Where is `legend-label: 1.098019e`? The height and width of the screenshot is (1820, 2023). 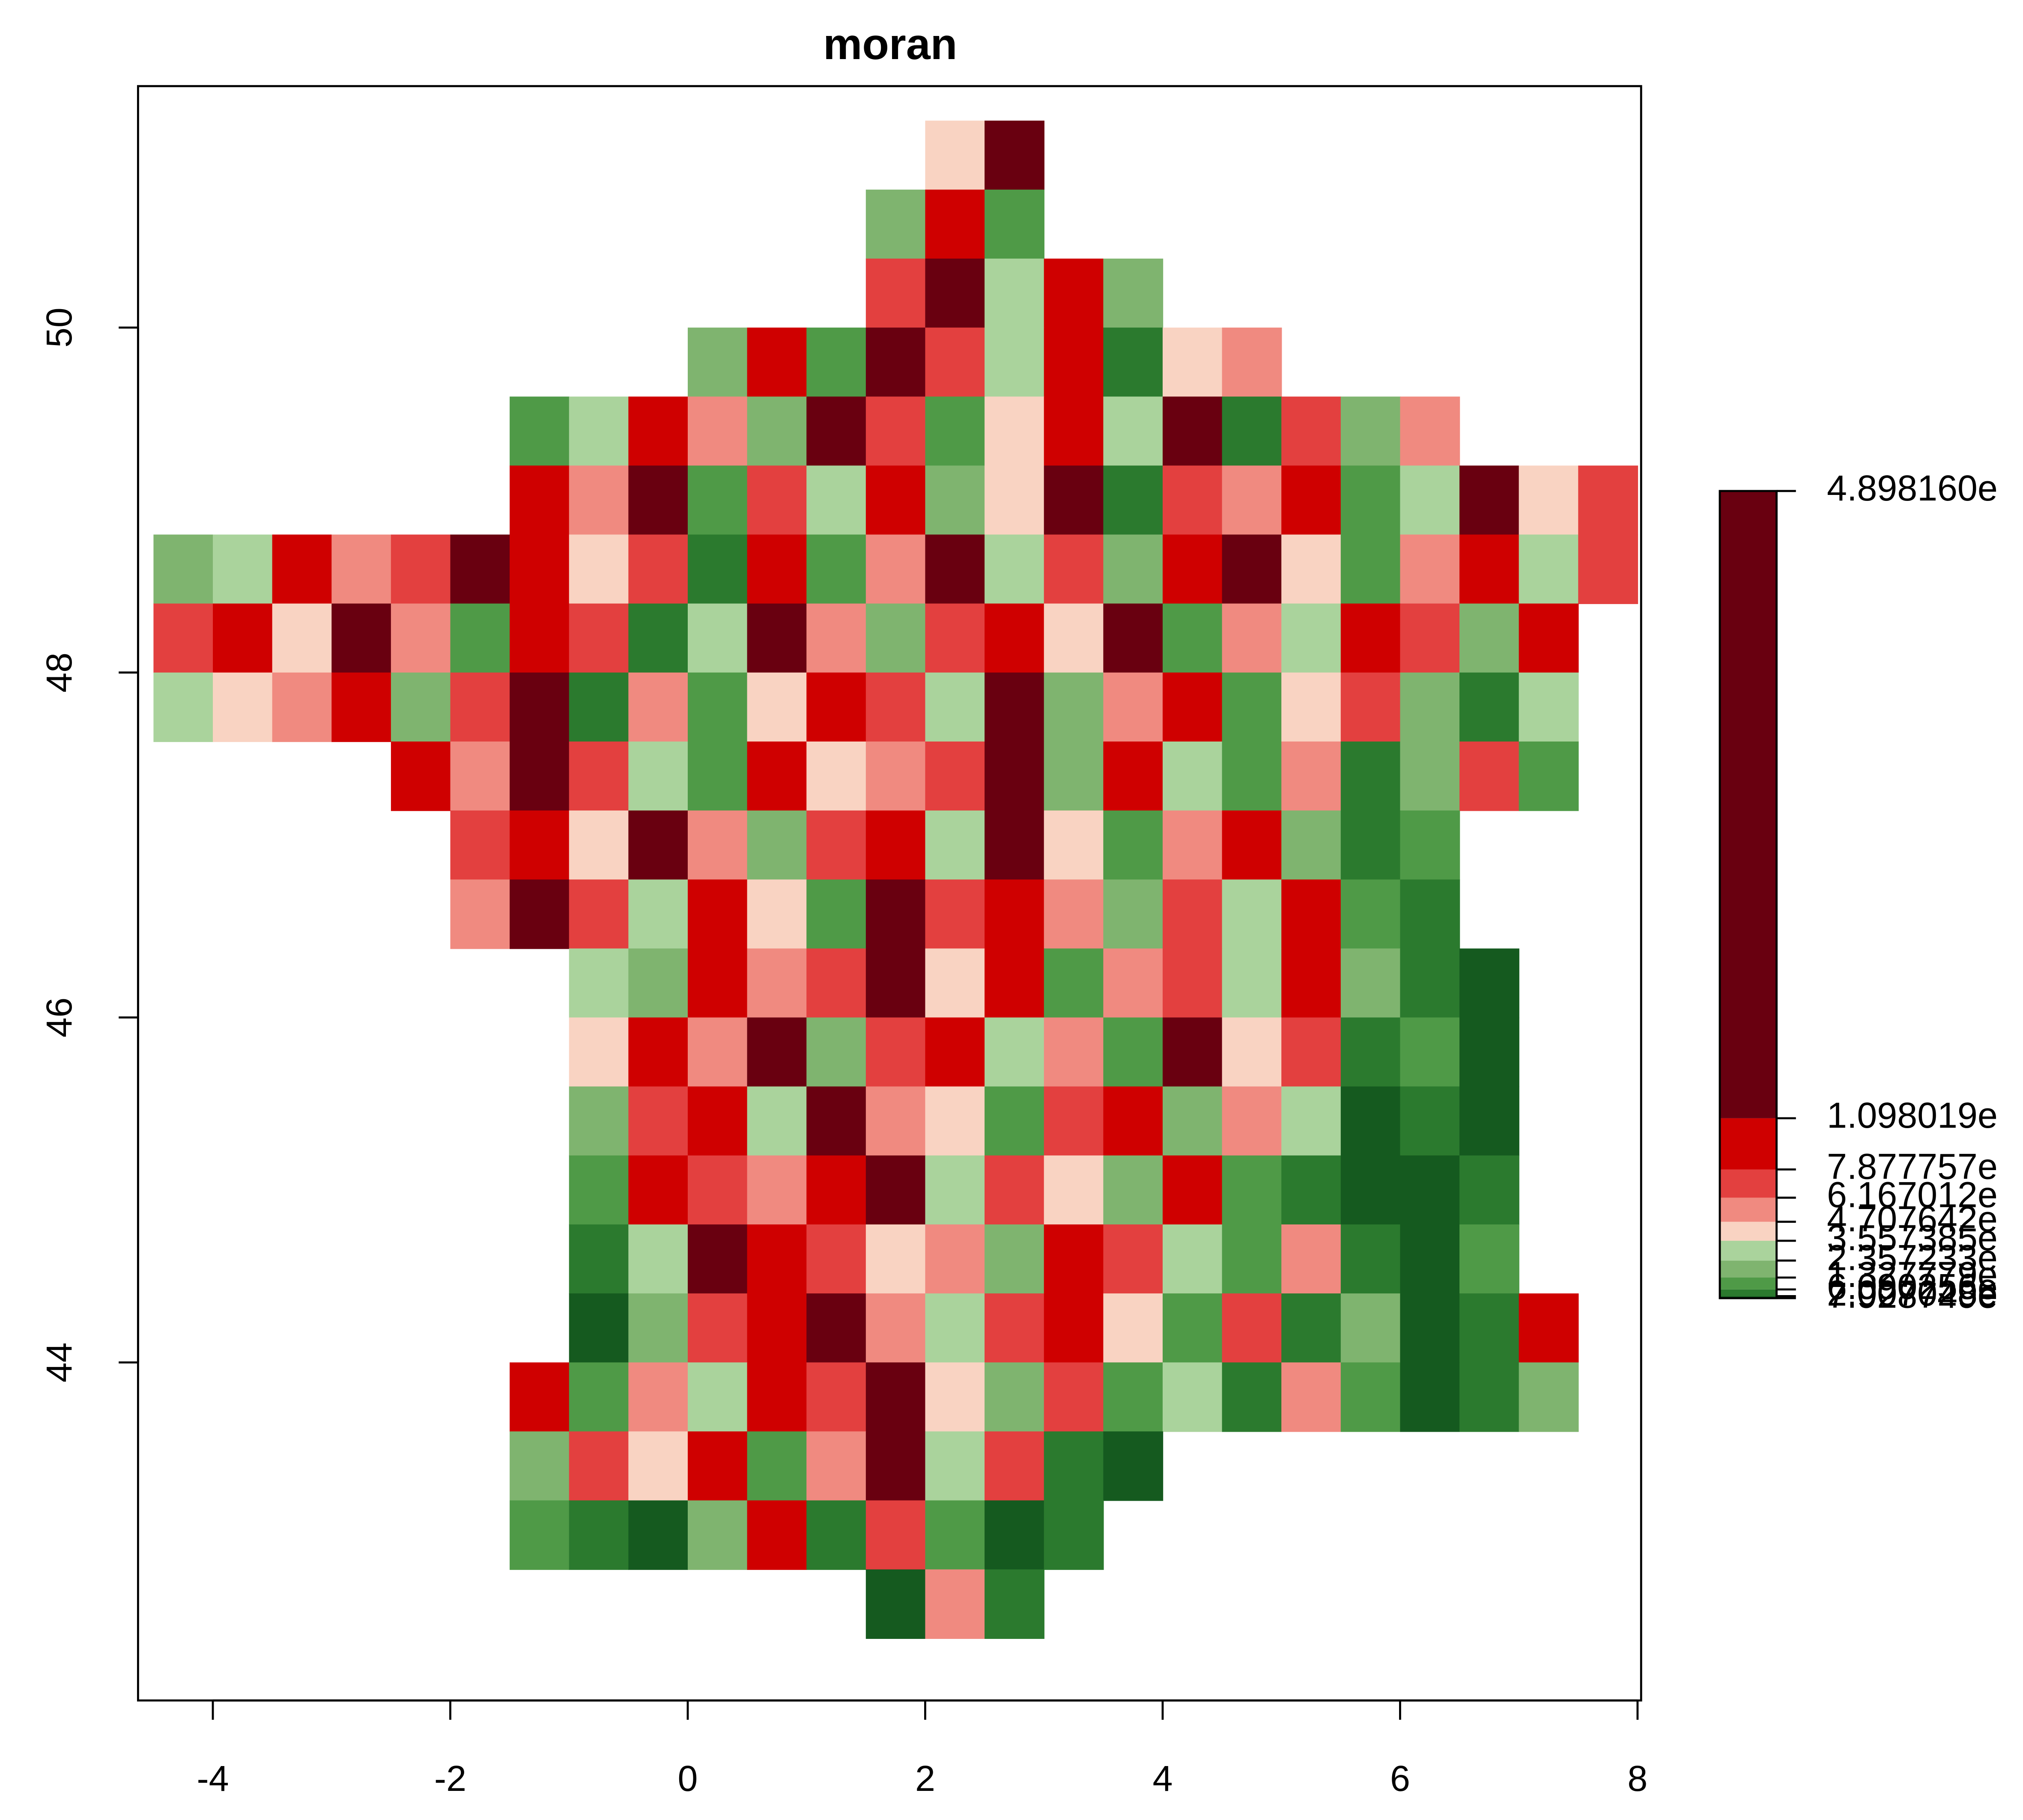 legend-label: 1.098019e is located at coordinates (1912, 1115).